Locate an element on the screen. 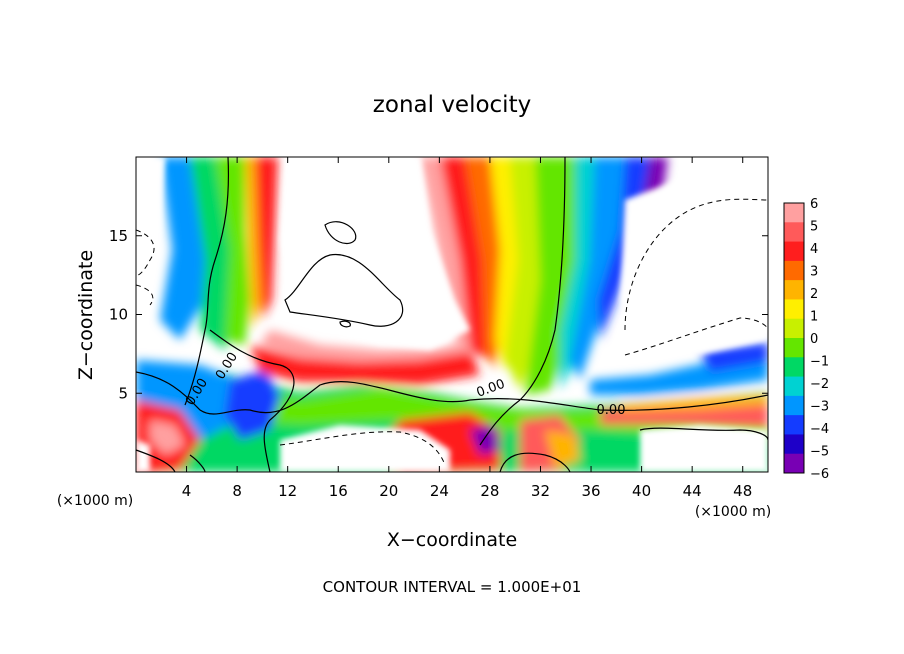 Image resolution: width=904 pixels, height=654 pixels. colorbar-tick-label: 4 is located at coordinates (814, 249).